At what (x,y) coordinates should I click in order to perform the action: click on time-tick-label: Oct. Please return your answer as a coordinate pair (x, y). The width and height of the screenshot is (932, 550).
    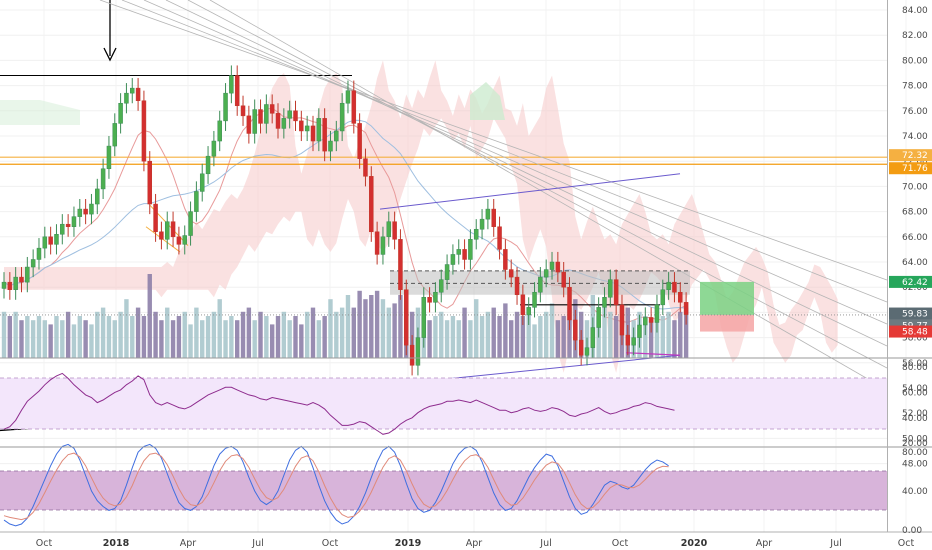
    Looking at the image, I should click on (620, 543).